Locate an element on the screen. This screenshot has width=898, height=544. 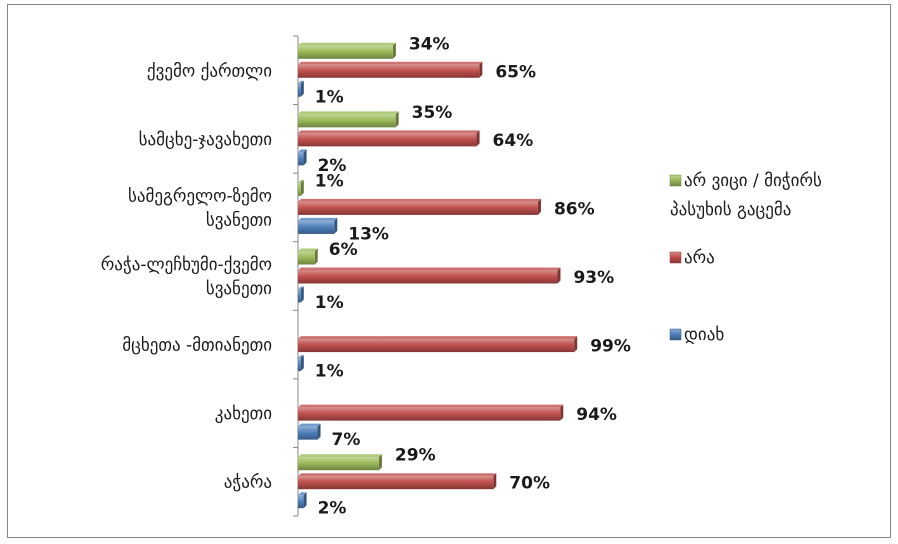
data-label: 29% is located at coordinates (415, 456).